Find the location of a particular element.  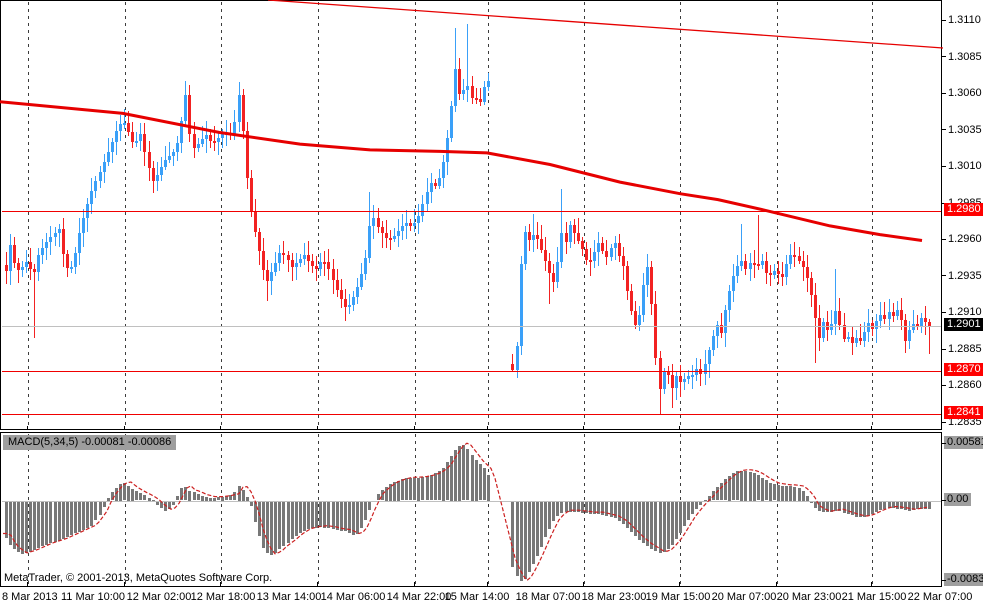

macd-axis-badge: 0.00 is located at coordinates (958, 499).